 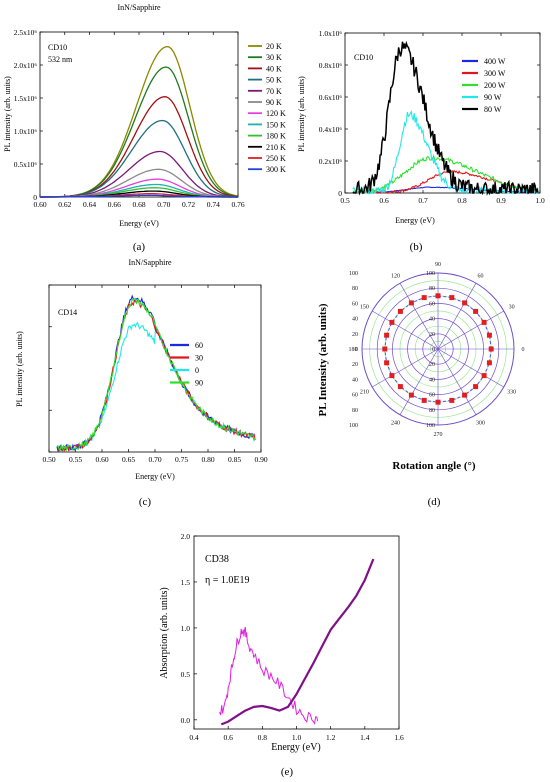 What do you see at coordinates (297, 642) in the screenshot?
I see `panel-e-series-line` at bounding box center [297, 642].